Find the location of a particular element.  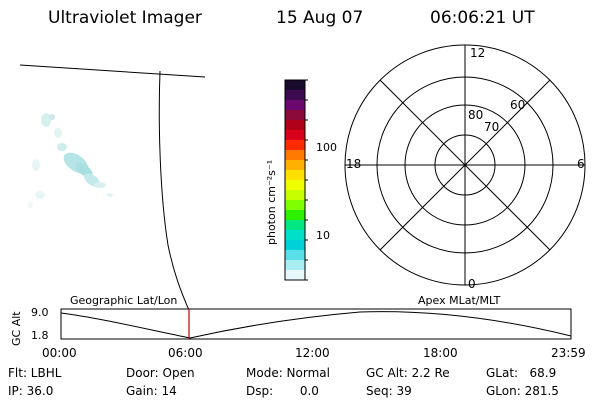

polar-lat-label-70: 70 is located at coordinates (492, 127).